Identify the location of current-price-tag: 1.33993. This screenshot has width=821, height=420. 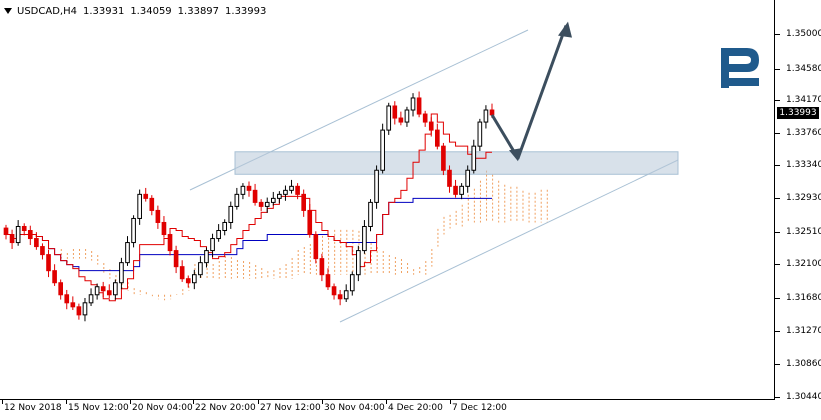
(798, 113).